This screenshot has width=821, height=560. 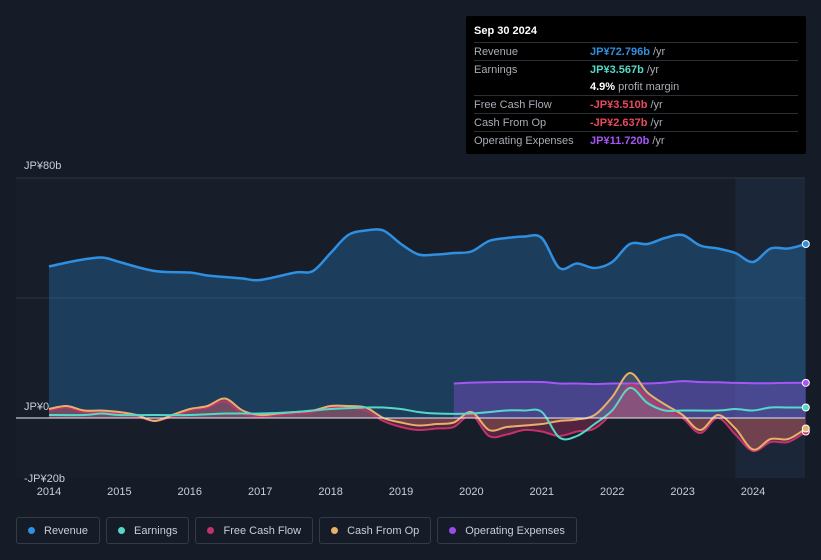 I want to click on operating-expenses-line, so click(x=629, y=383).